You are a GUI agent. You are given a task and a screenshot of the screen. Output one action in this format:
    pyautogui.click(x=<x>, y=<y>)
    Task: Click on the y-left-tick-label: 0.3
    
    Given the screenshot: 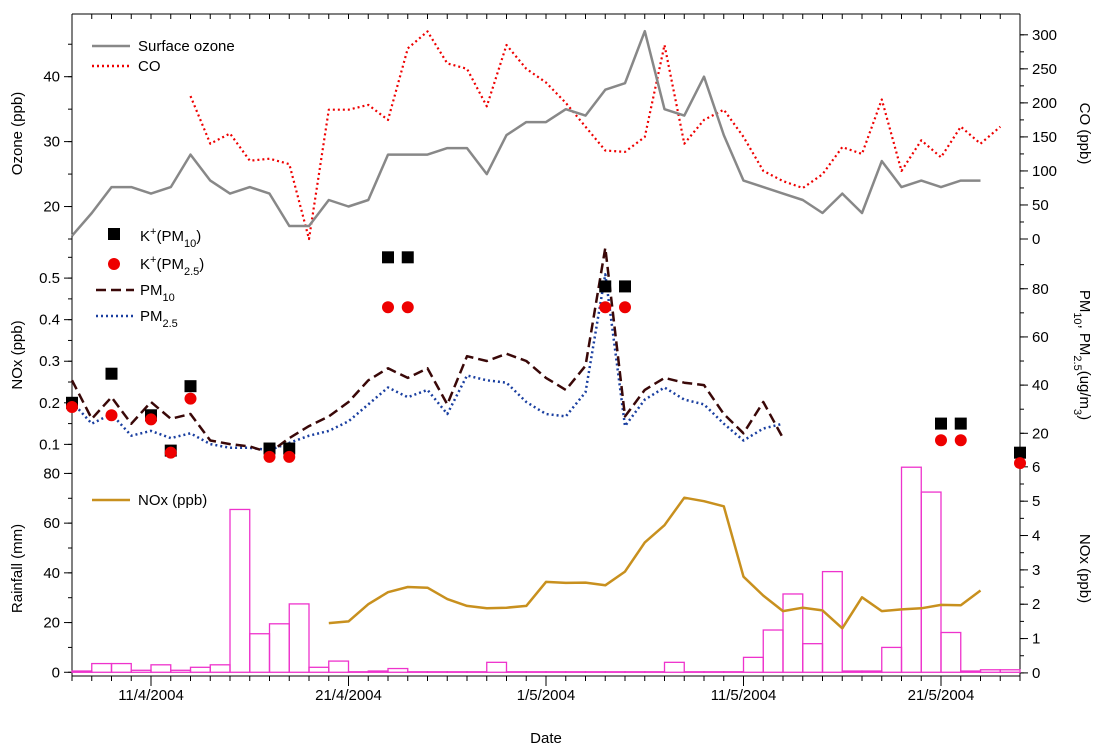 What is the action you would take?
    pyautogui.click(x=49, y=361)
    